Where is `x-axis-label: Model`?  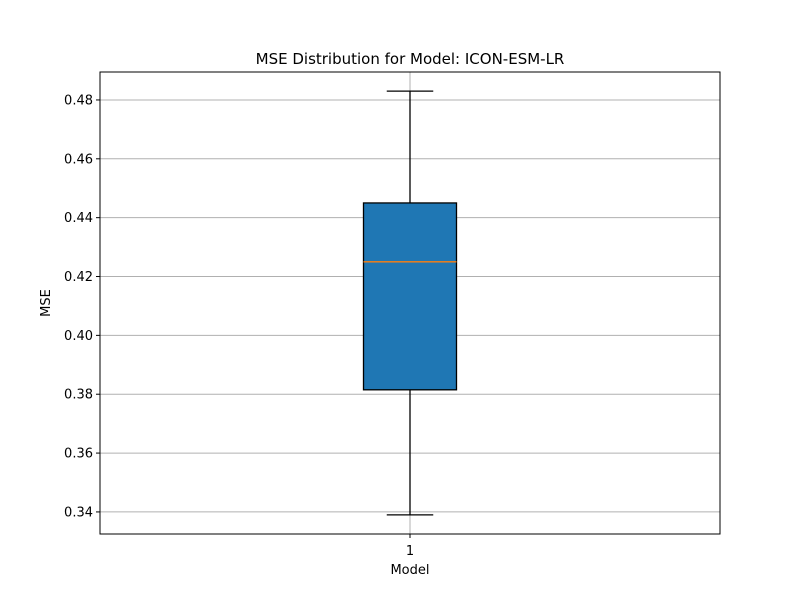
x-axis-label: Model is located at coordinates (409, 570).